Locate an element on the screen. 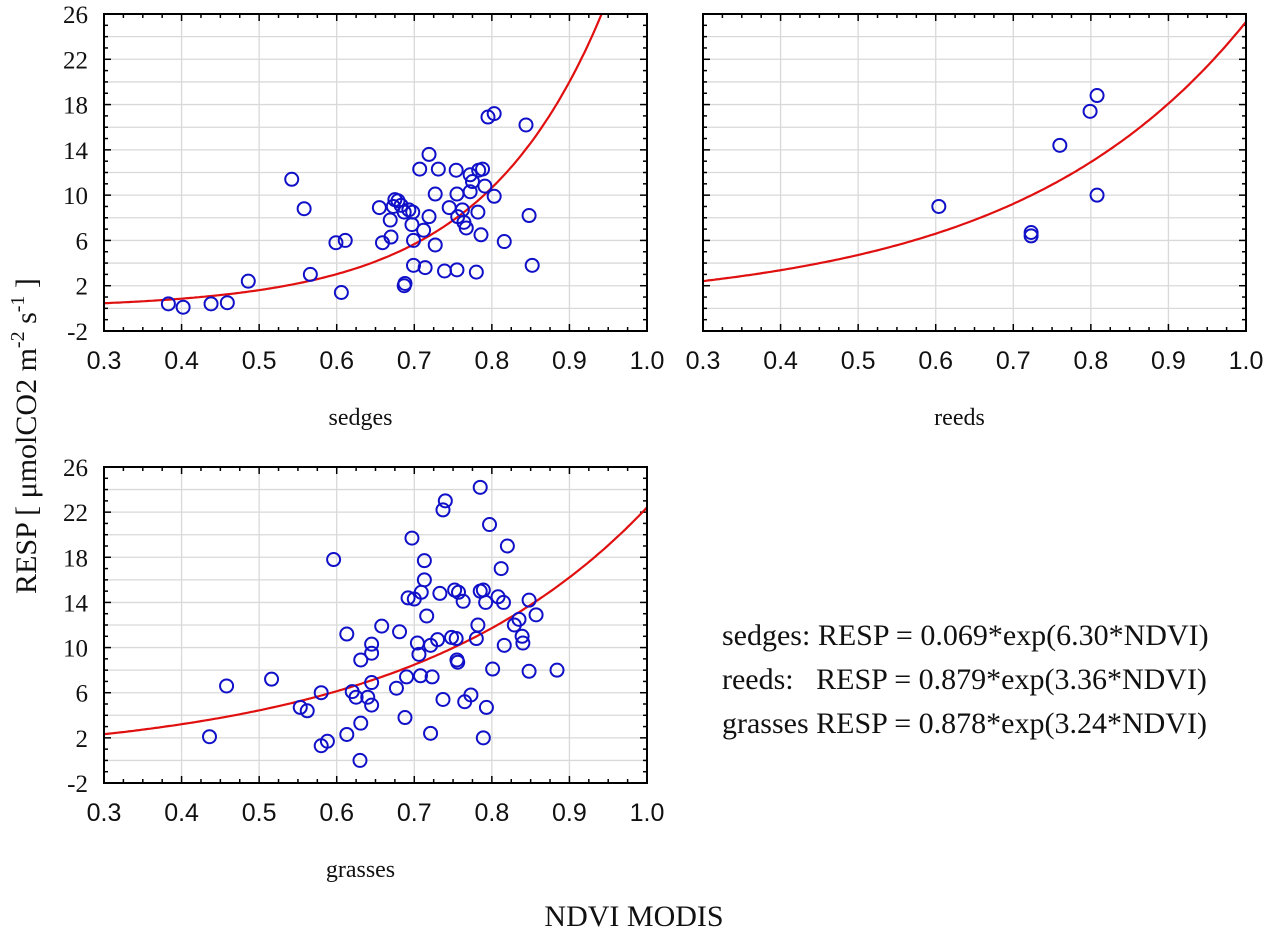 Image resolution: width=1280 pixels, height=933 pixels. gridlines is located at coordinates (974, 172).